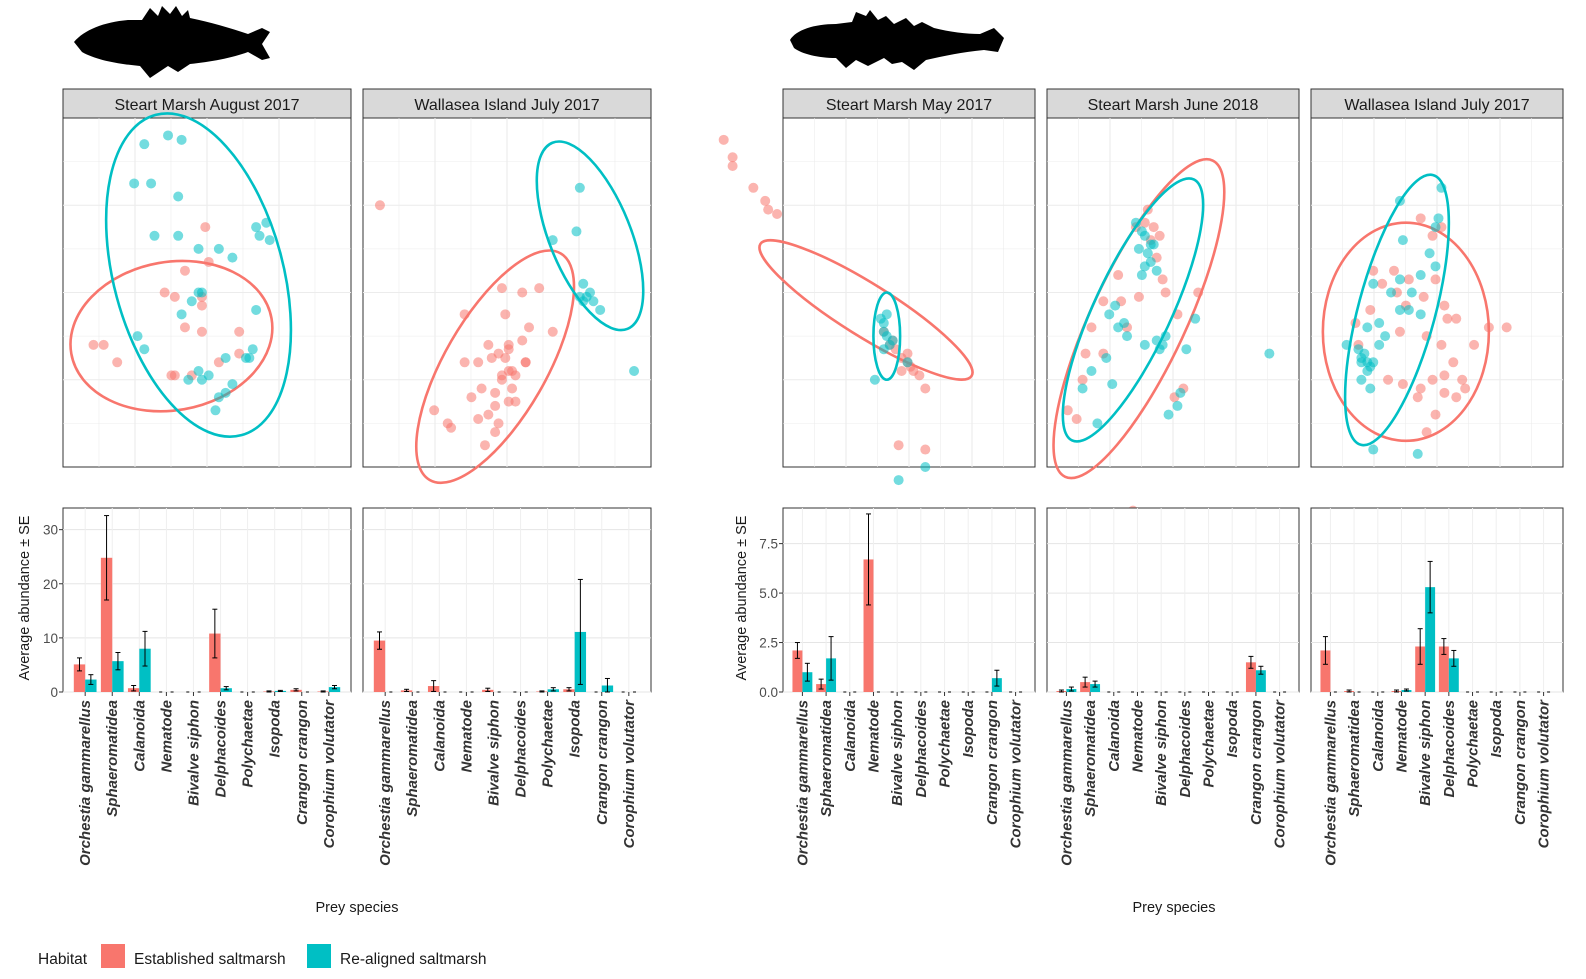 The height and width of the screenshot is (979, 1586). Describe the element at coordinates (210, 959) in the screenshot. I see `legend-label-established: Established saltmarsh` at that location.